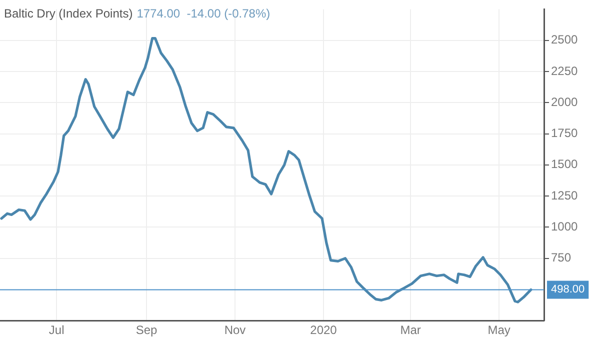  I want to click on y-tick-label: 1250, so click(564, 195).